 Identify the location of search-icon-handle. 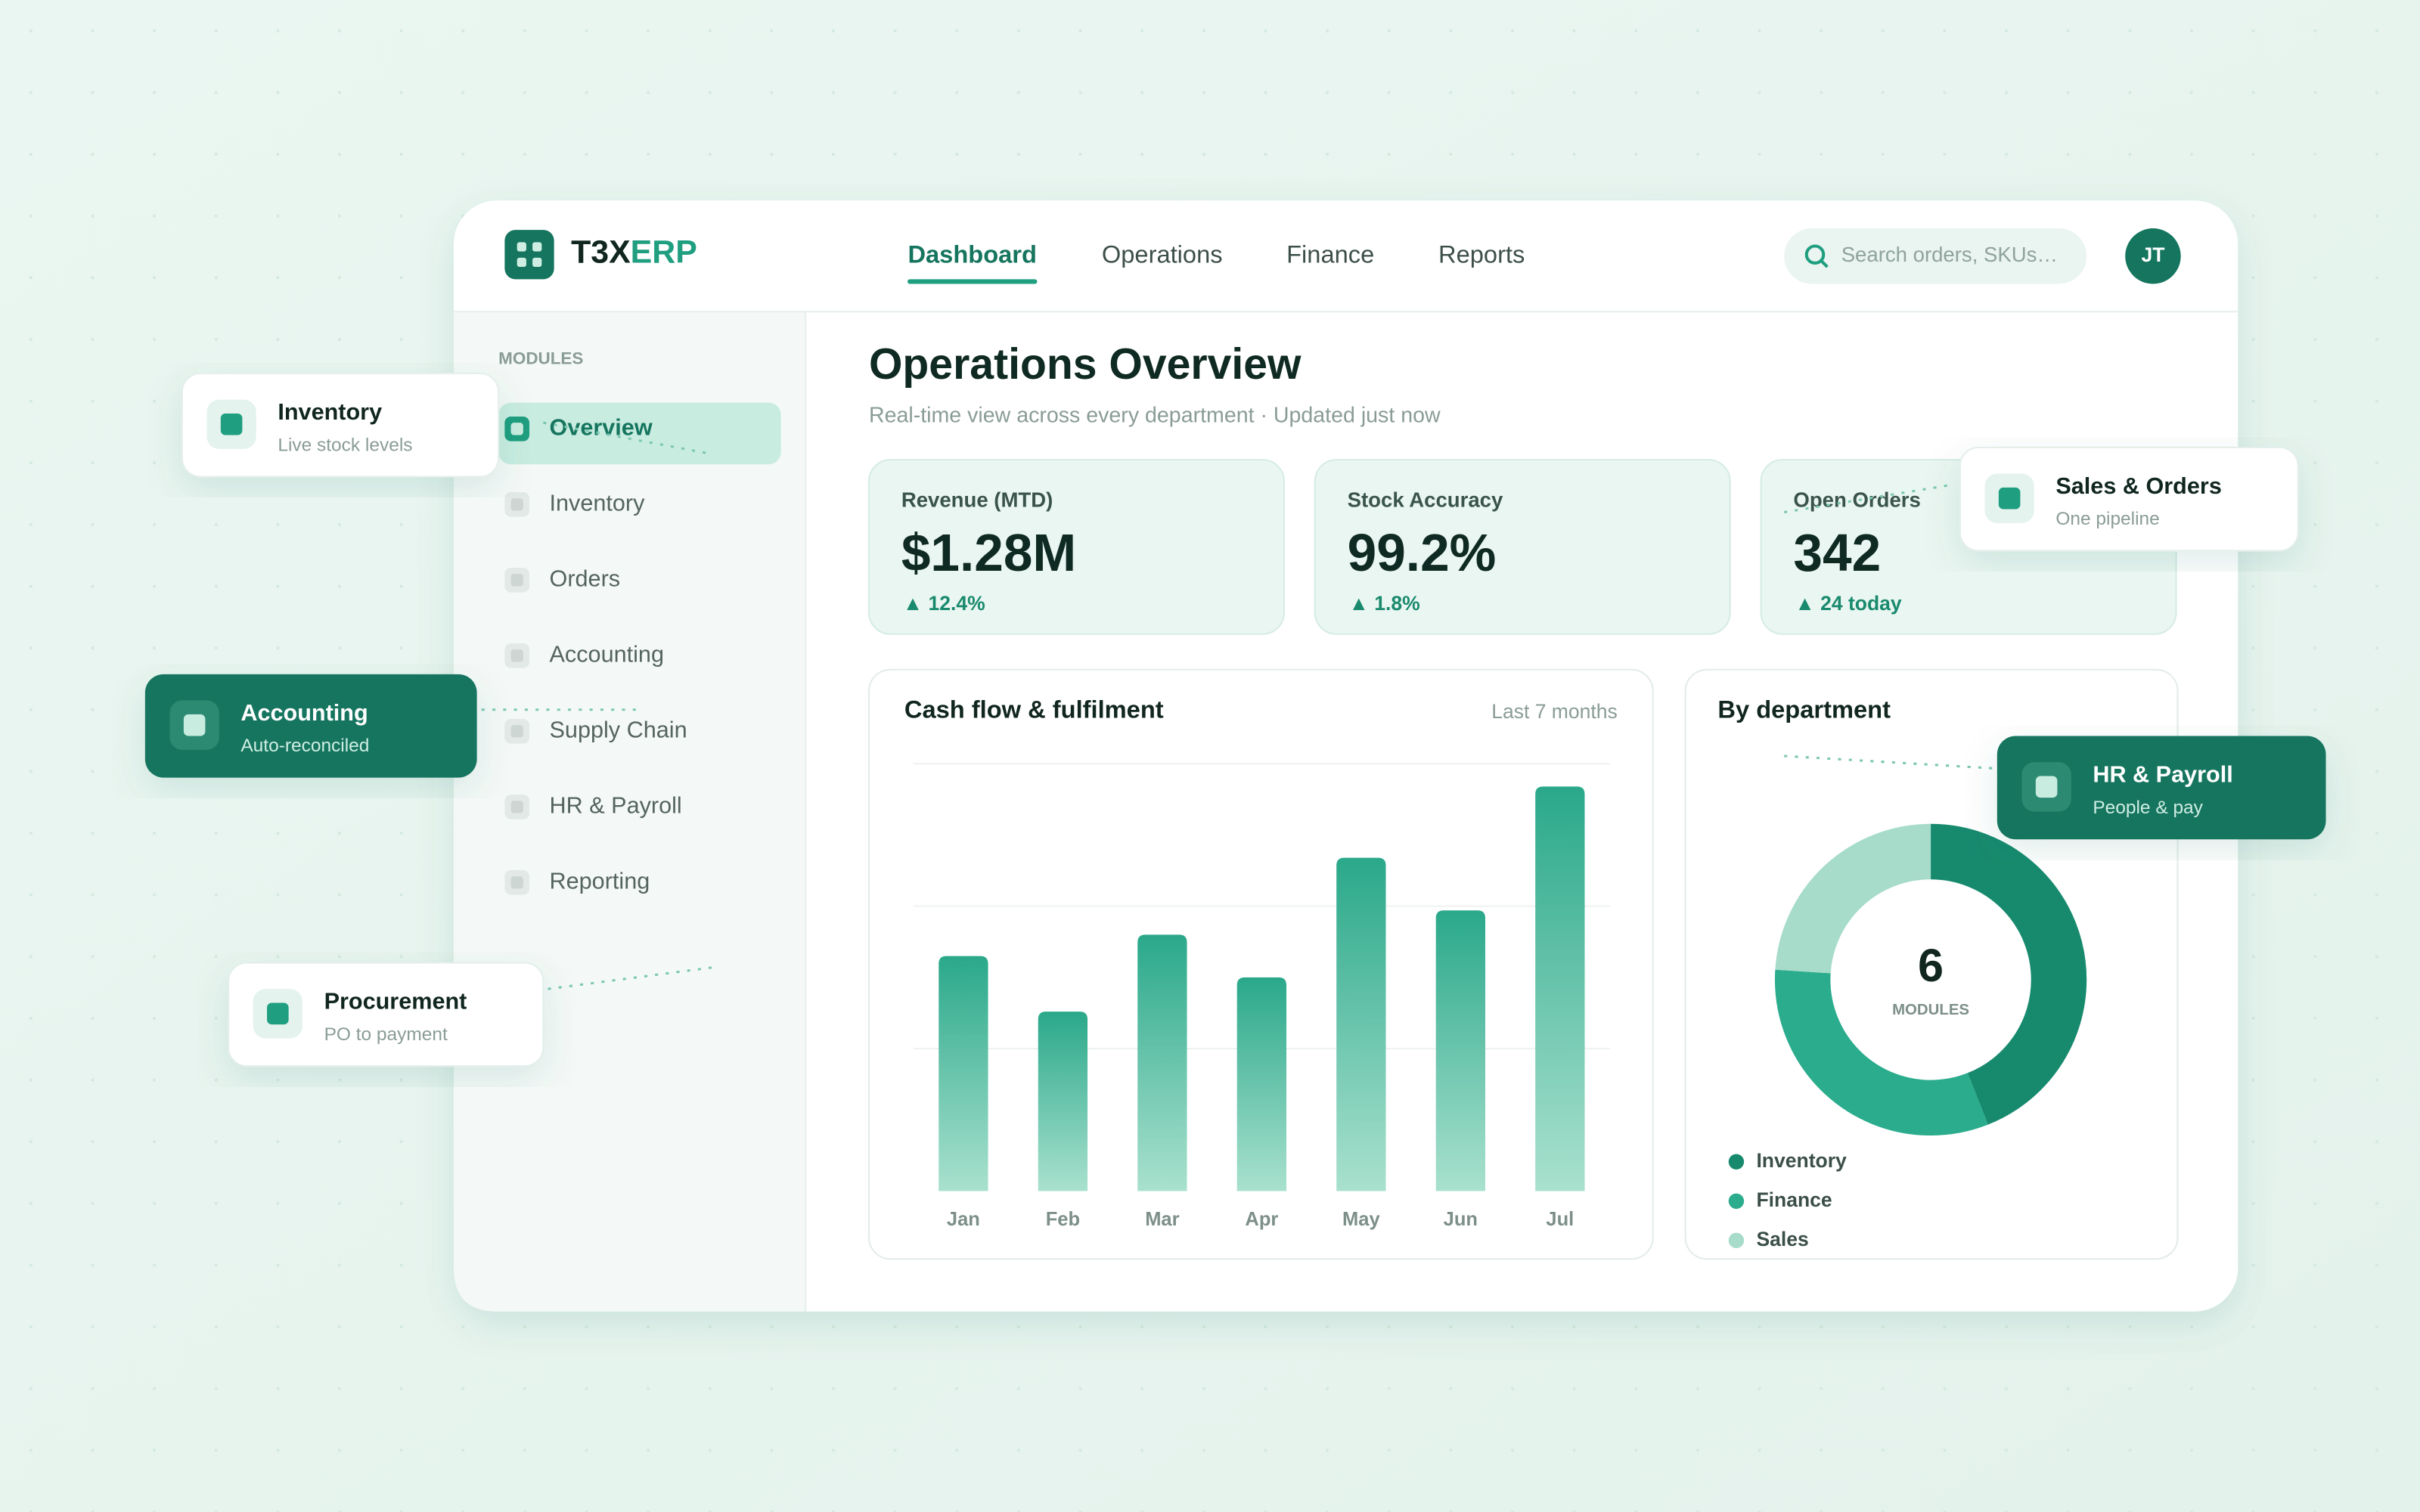
(1825, 263).